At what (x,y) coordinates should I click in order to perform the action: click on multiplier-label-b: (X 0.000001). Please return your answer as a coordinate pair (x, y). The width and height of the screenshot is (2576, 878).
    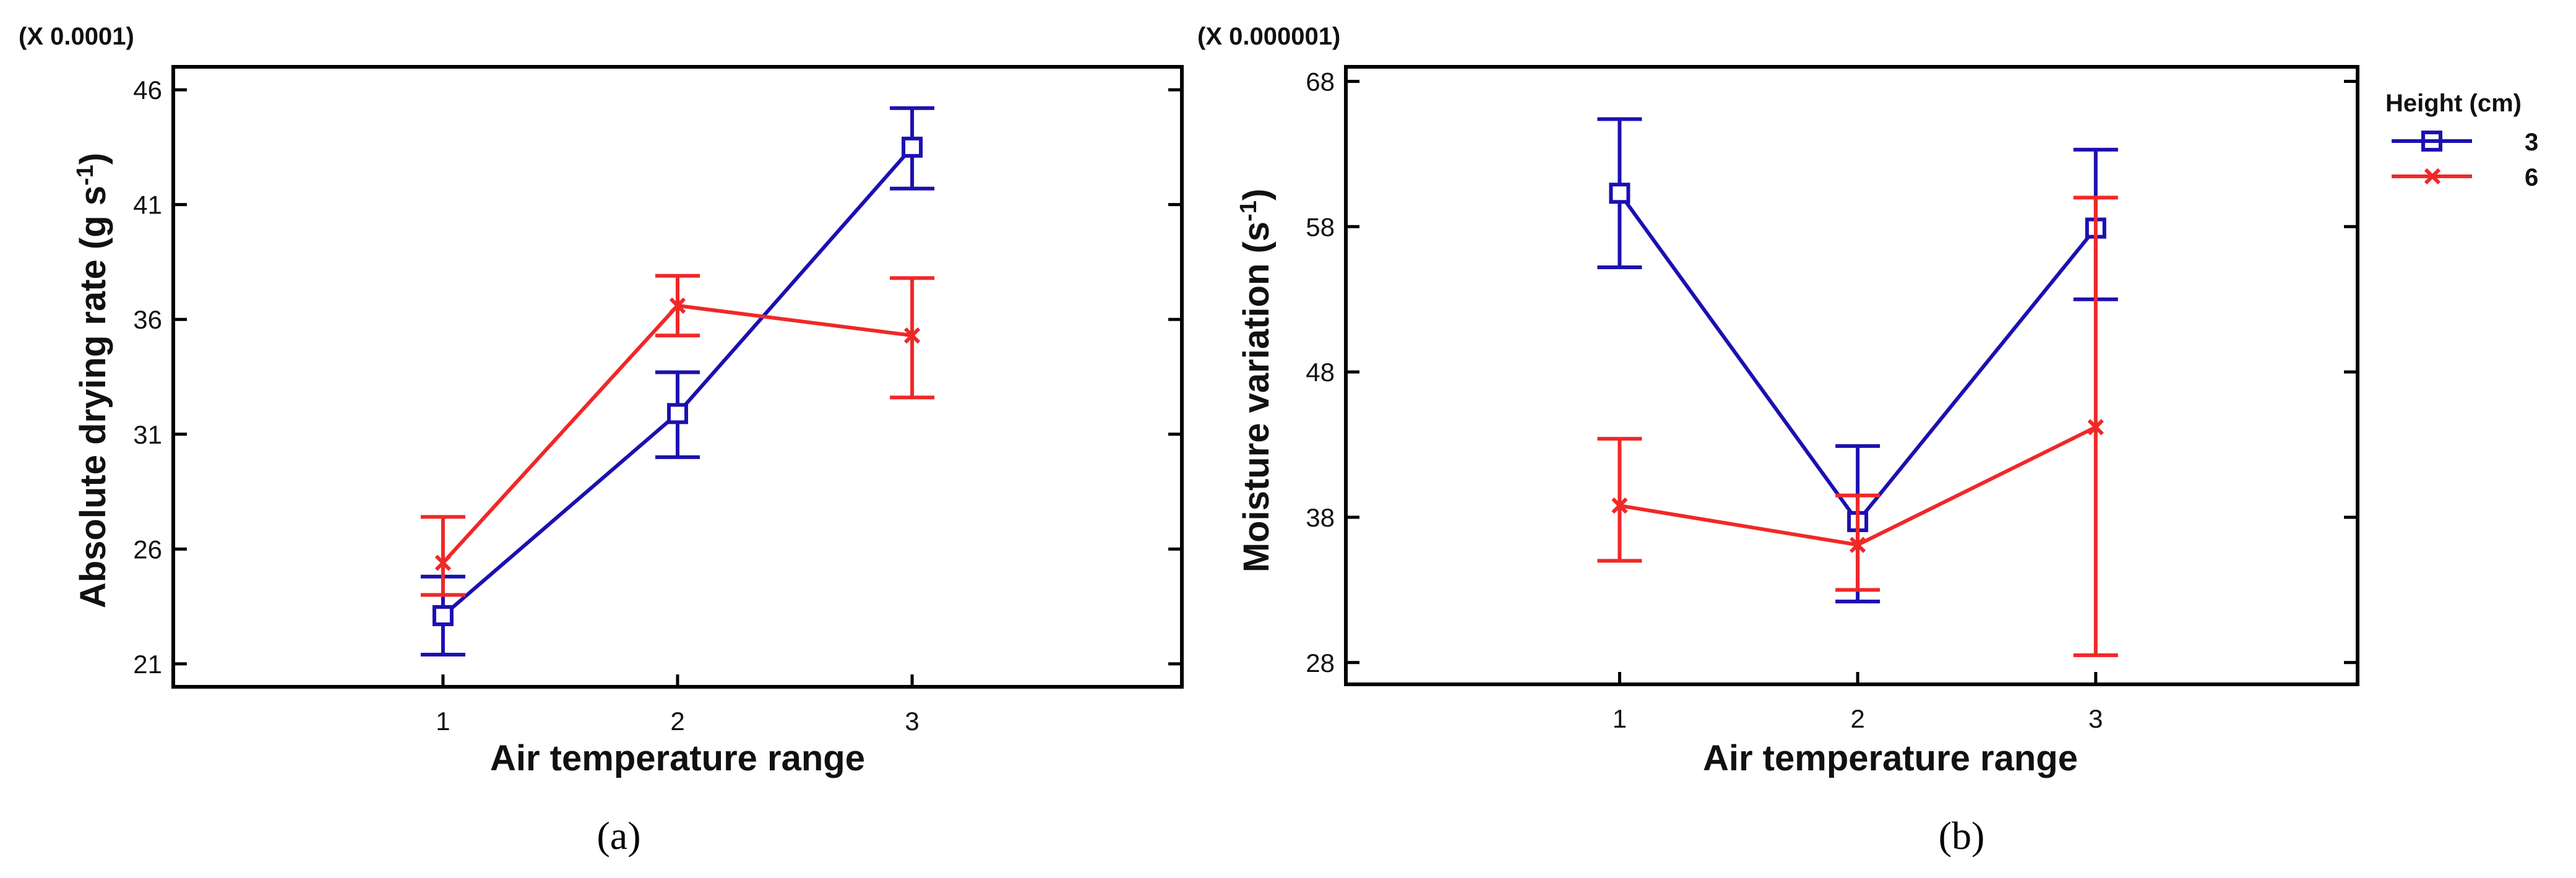
    Looking at the image, I should click on (1268, 36).